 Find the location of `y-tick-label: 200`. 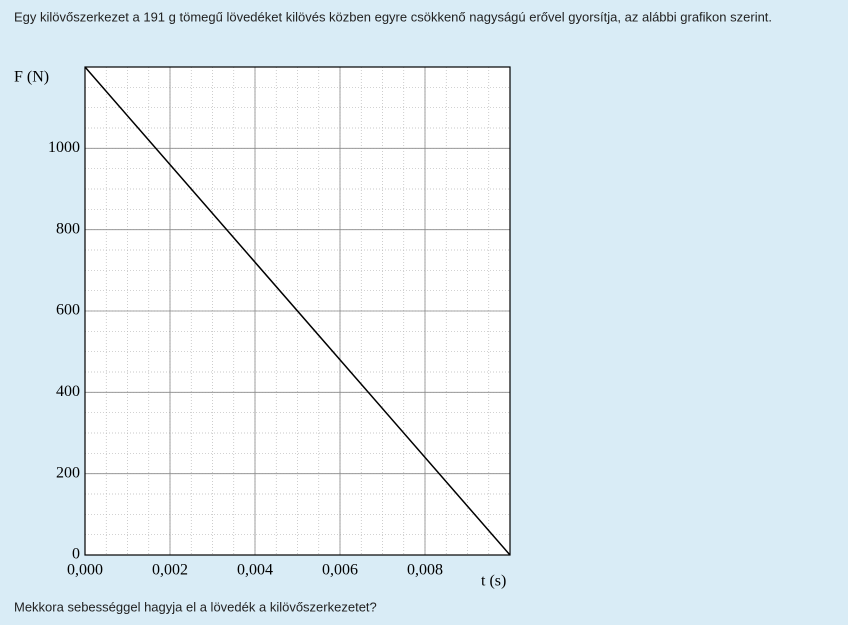

y-tick-label: 200 is located at coordinates (68, 472).